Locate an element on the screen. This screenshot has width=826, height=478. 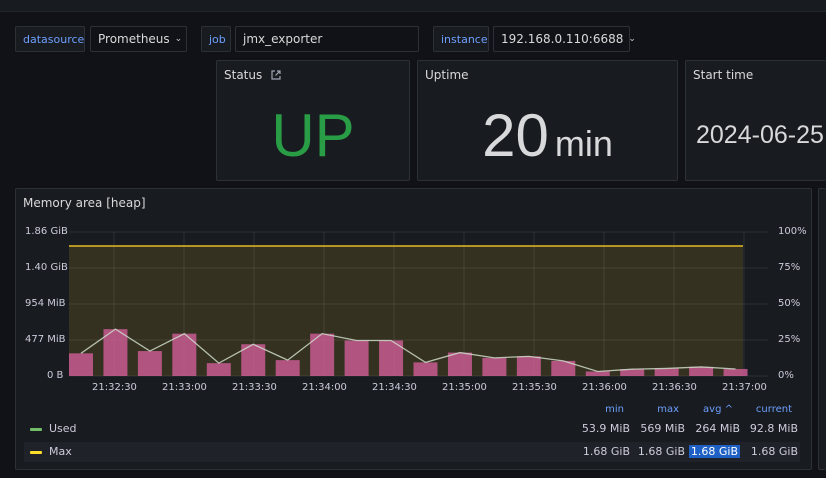
y-left-tick: 477 MiB is located at coordinates (45, 339).